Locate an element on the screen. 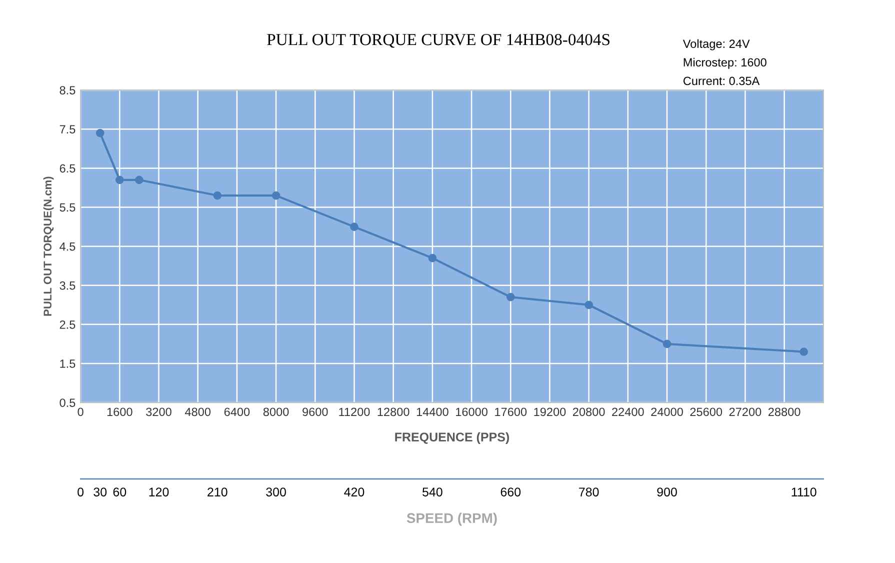 This screenshot has width=895, height=563. x-tick-label: 28800 is located at coordinates (784, 412).